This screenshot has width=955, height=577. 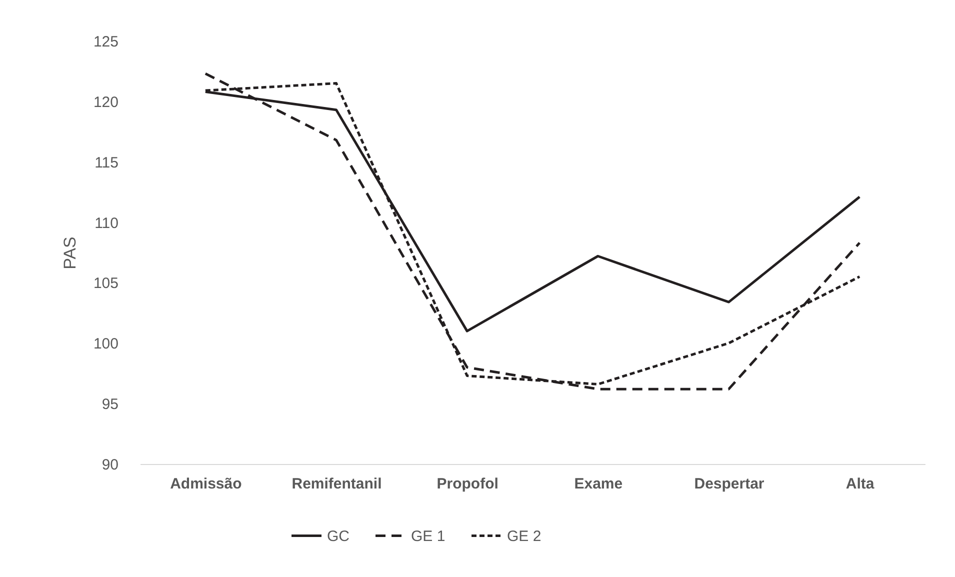 What do you see at coordinates (105, 42) in the screenshot?
I see `y-tick-label: 125` at bounding box center [105, 42].